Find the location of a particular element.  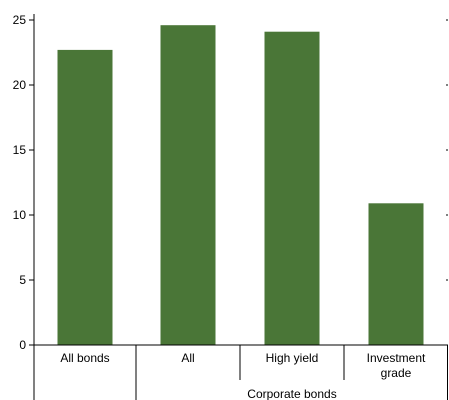

y-axis: 0 5 10 15 20 25 is located at coordinates (24, 182).